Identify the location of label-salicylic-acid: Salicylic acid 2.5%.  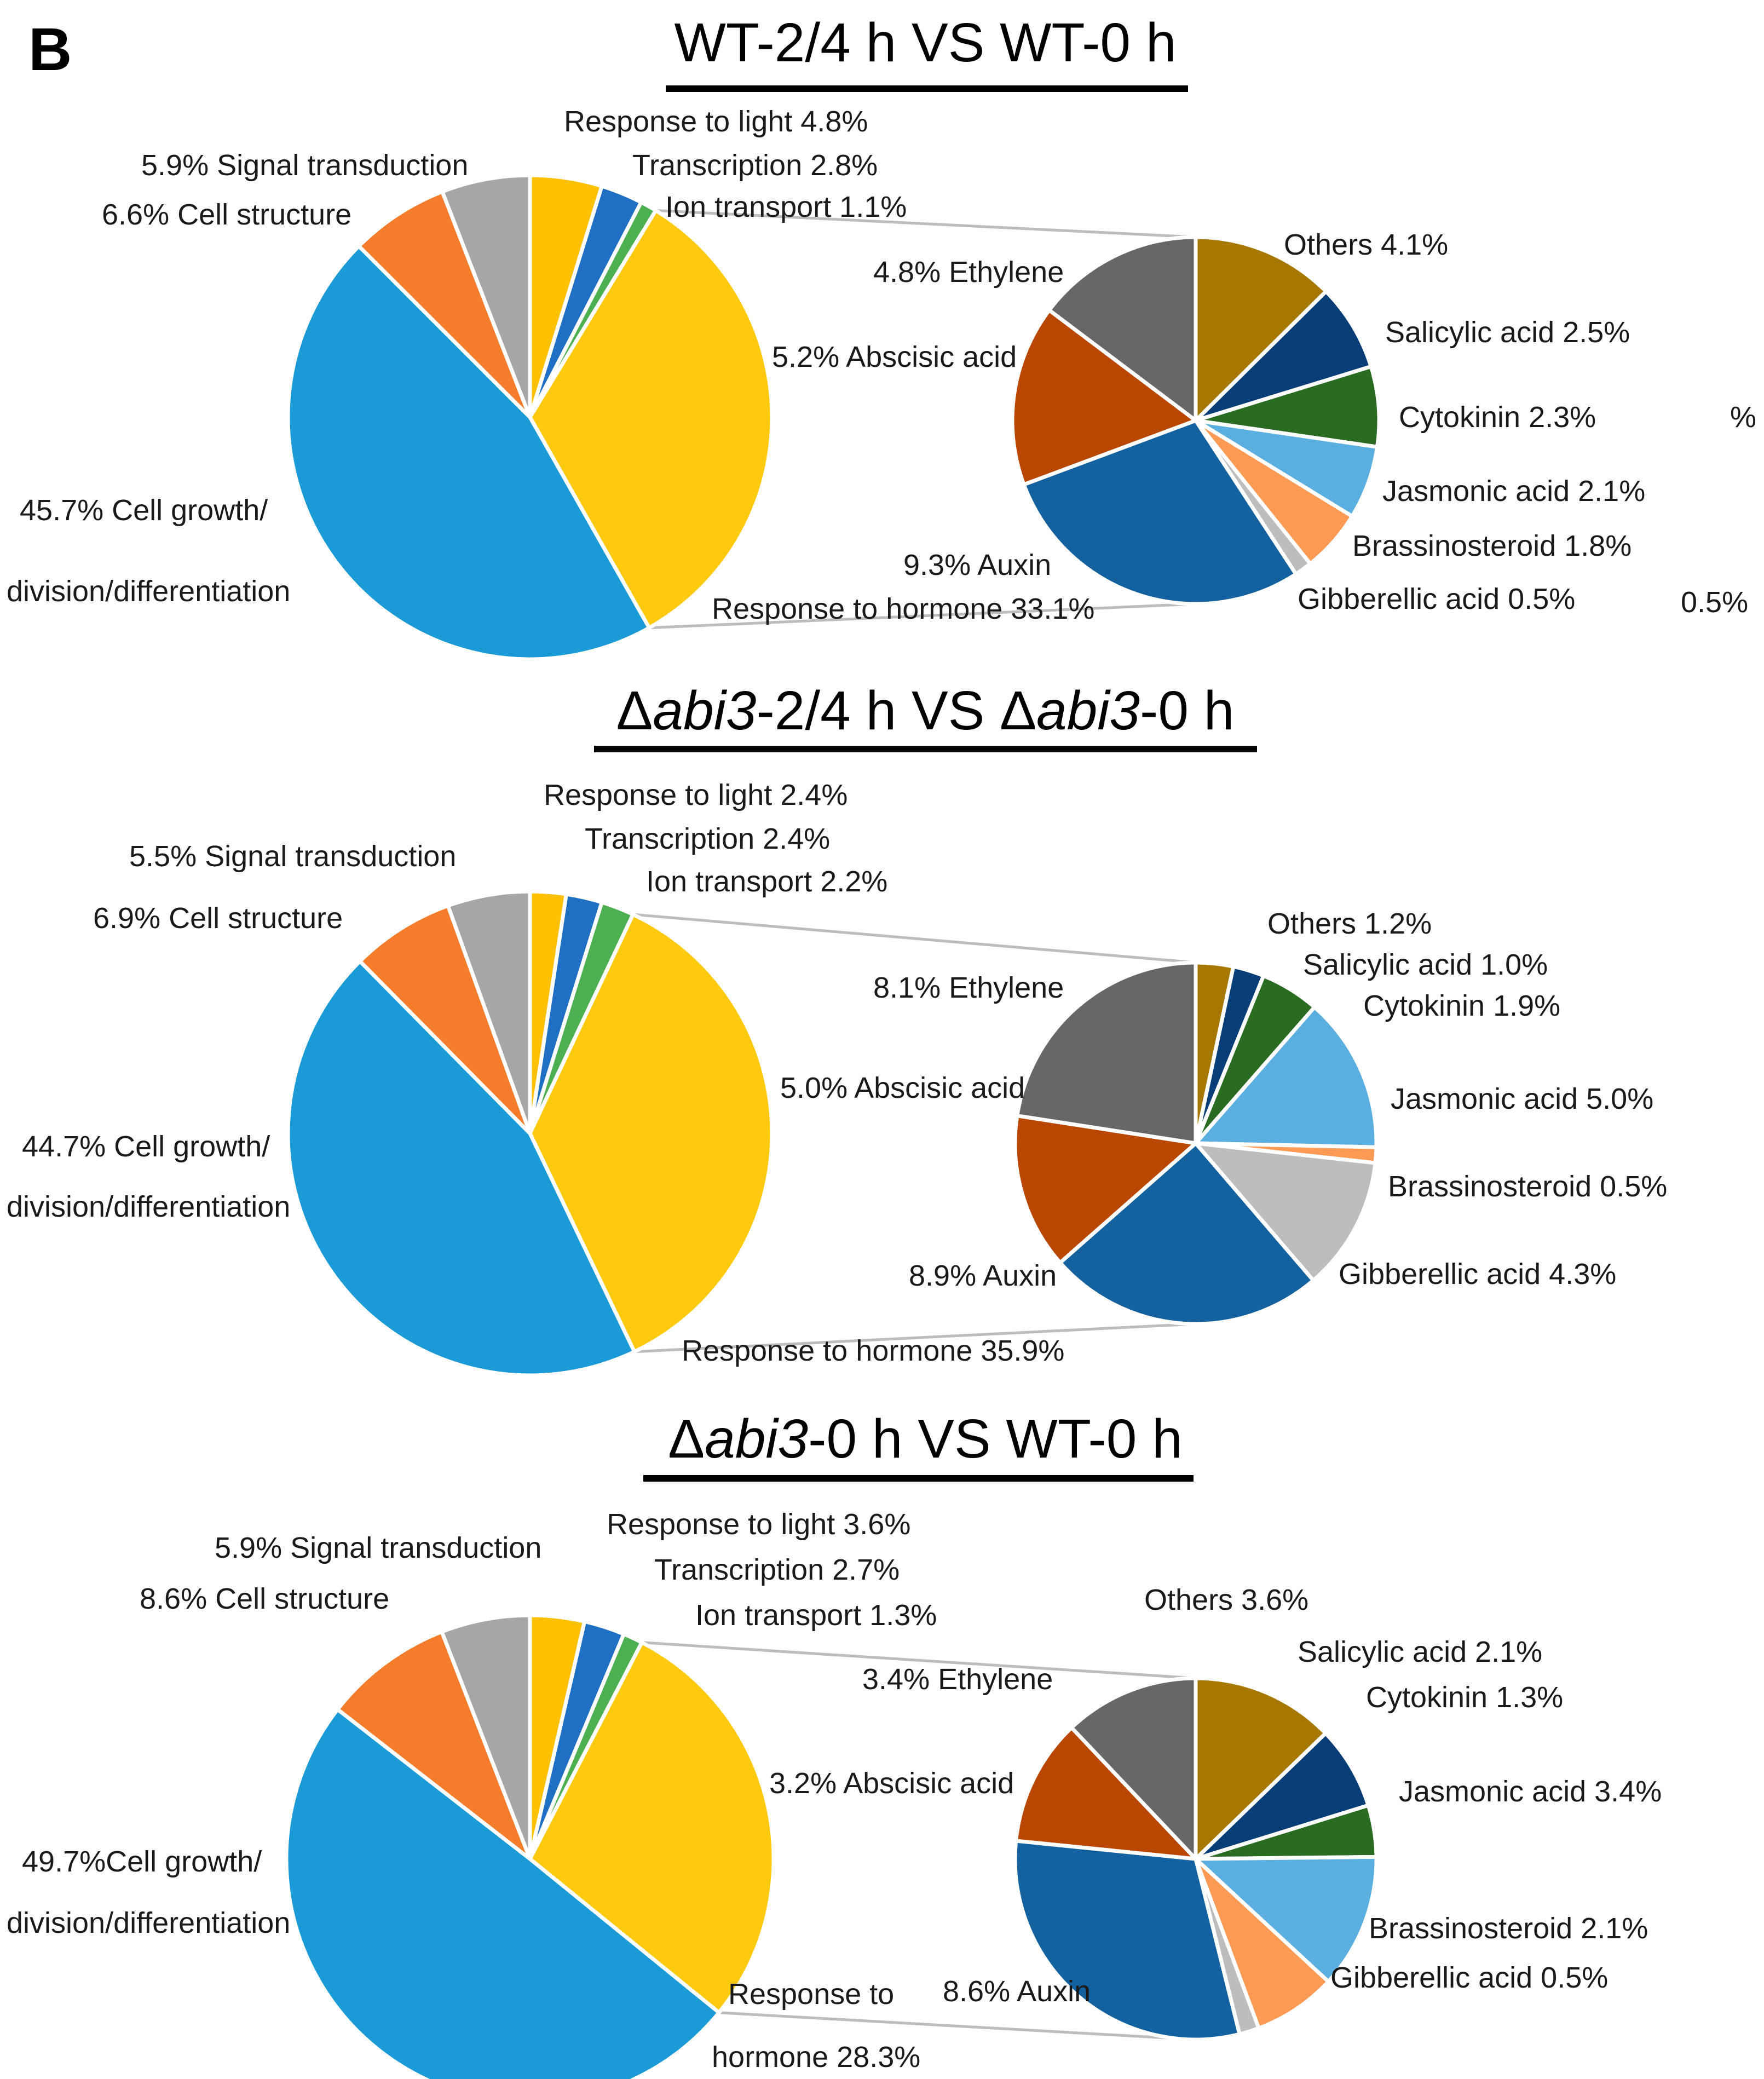
(1507, 333).